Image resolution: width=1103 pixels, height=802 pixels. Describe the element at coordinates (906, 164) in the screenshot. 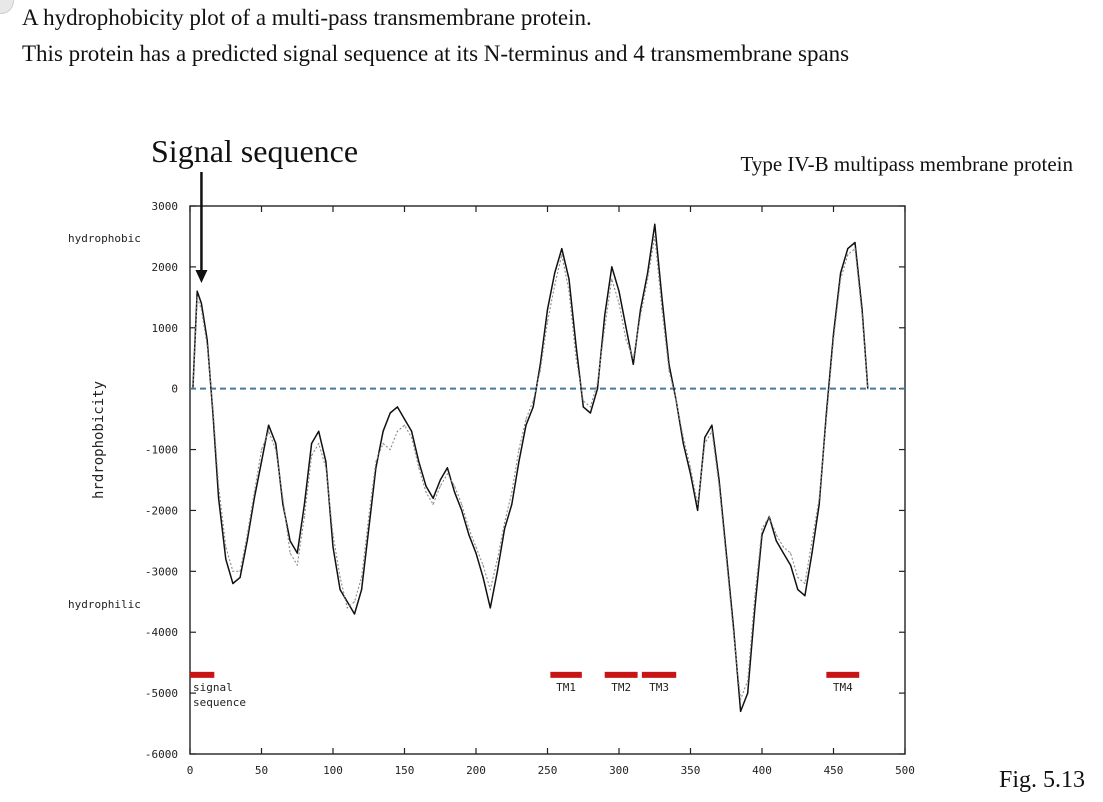

I see `chart-title: Type IV-B multipass membrane protein` at that location.